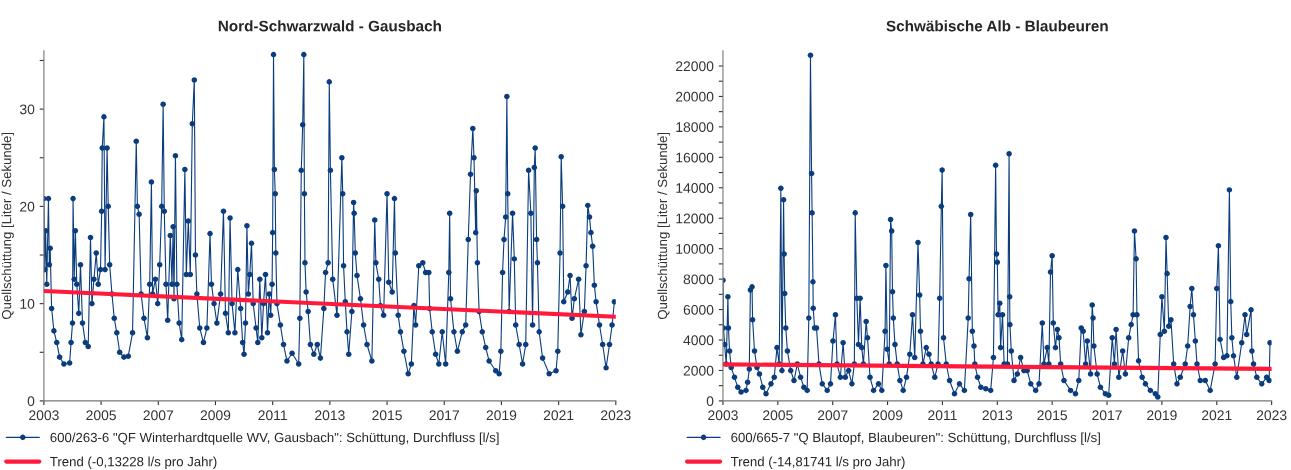 This screenshot has width=1291, height=470. I want to click on y-tick-label: 20, so click(27, 206).